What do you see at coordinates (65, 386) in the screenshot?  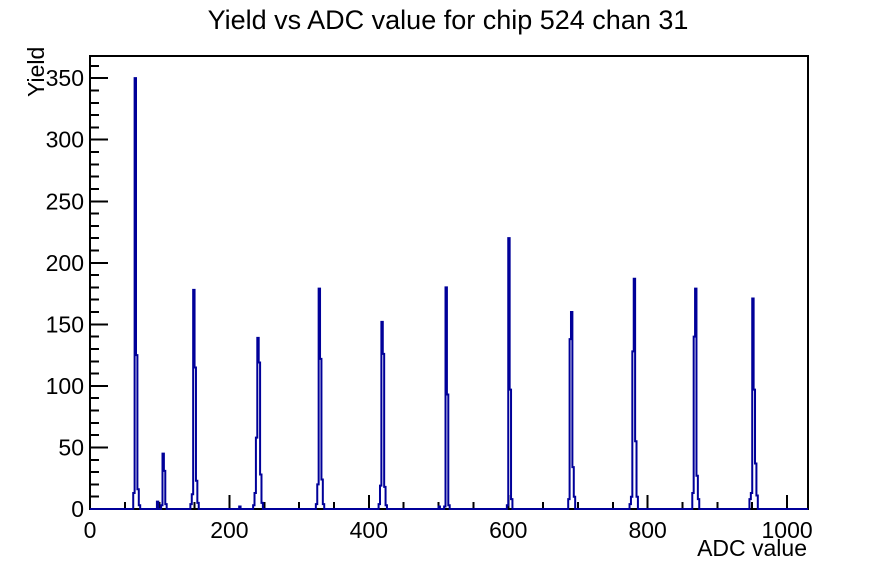 I see `y-tick-label: 100` at bounding box center [65, 386].